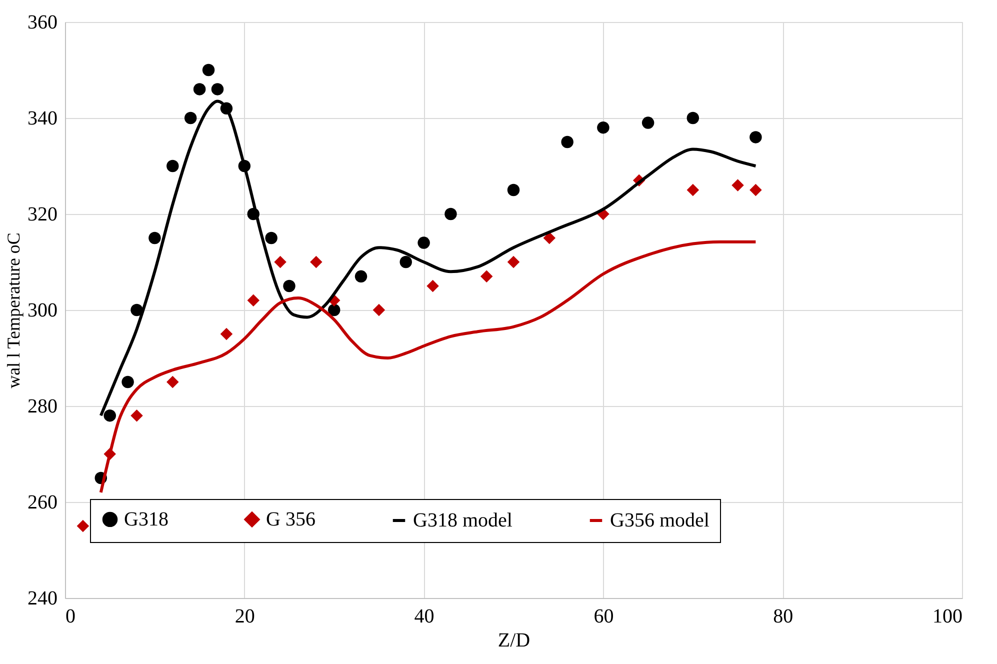 This screenshot has height=664, width=997. What do you see at coordinates (424, 617) in the screenshot?
I see `x-tick-label: 40` at bounding box center [424, 617].